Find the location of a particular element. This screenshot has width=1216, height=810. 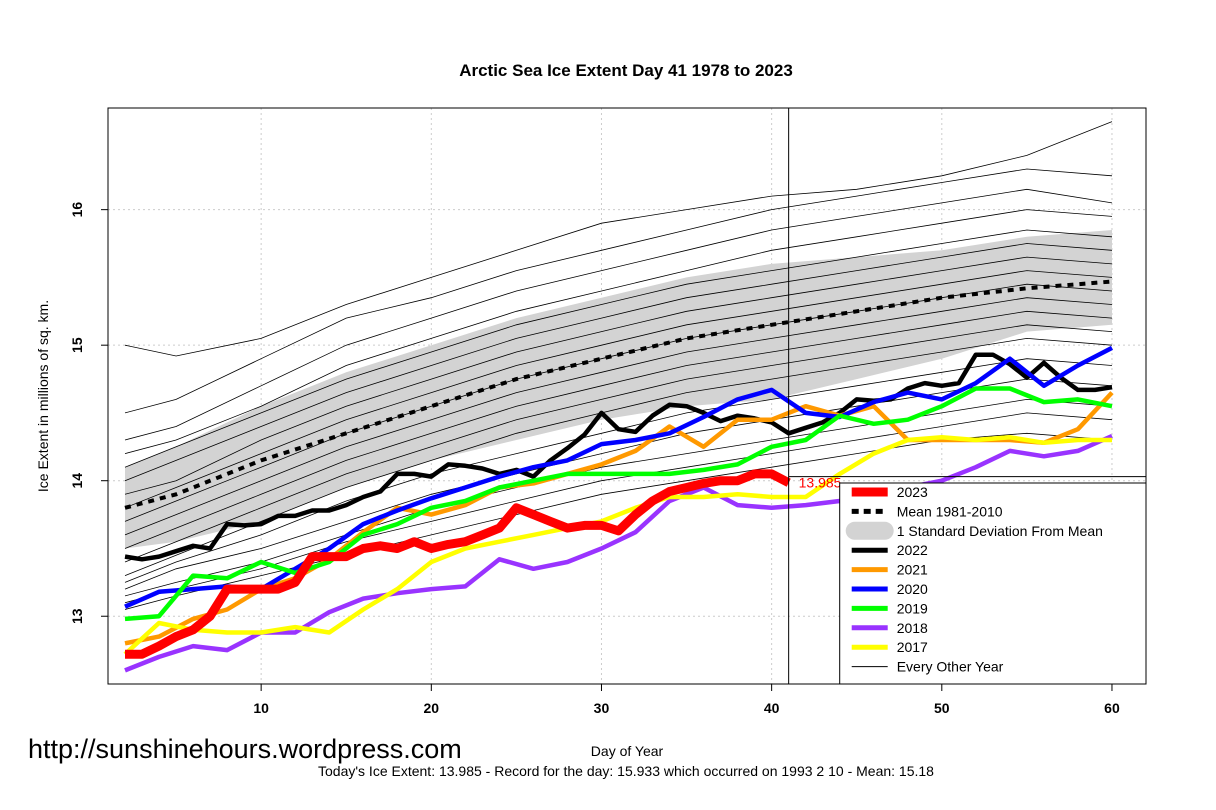

legend-label: 1 Standard Deviation From Mean is located at coordinates (1000, 531).